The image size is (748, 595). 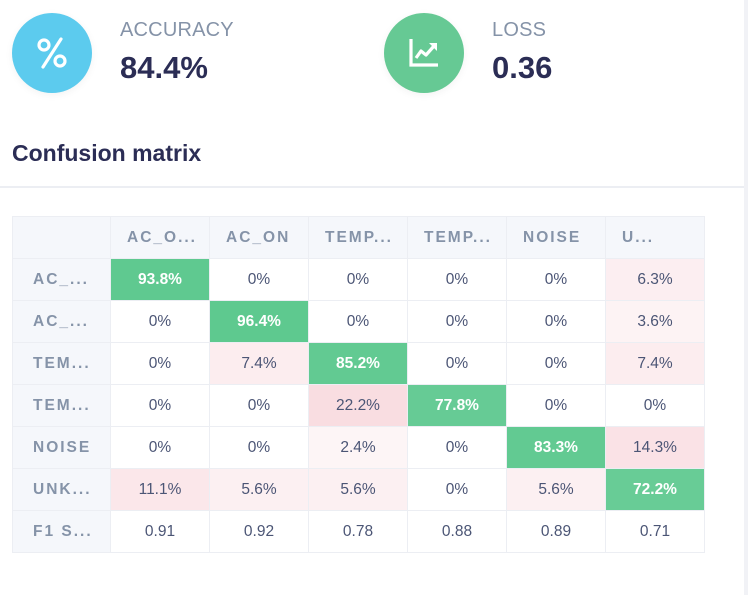 I want to click on matrix-cell: 3.6%, so click(x=655, y=321).